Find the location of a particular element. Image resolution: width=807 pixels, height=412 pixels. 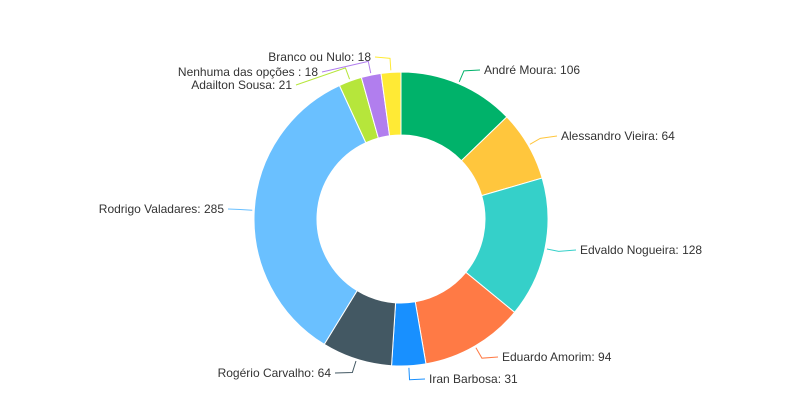

label-edvaldo-nogueira: Edvaldo Nogueira: 128 is located at coordinates (641, 250).